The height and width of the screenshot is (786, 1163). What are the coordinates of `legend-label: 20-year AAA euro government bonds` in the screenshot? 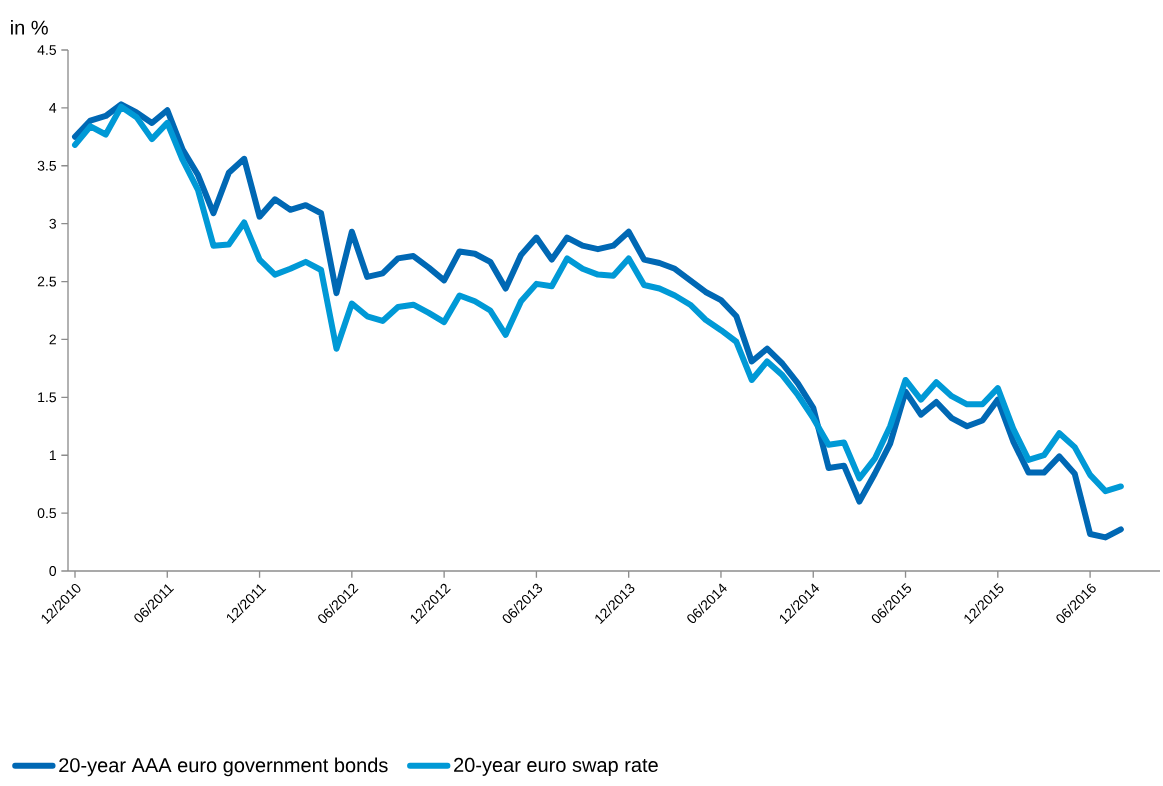 It's located at (223, 767).